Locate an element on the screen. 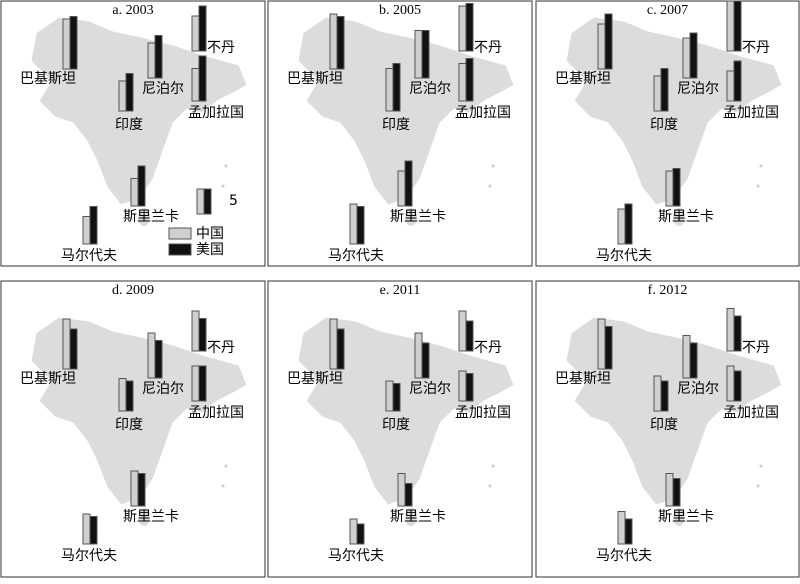  panel-title: c. 2007 is located at coordinates (667, 10).